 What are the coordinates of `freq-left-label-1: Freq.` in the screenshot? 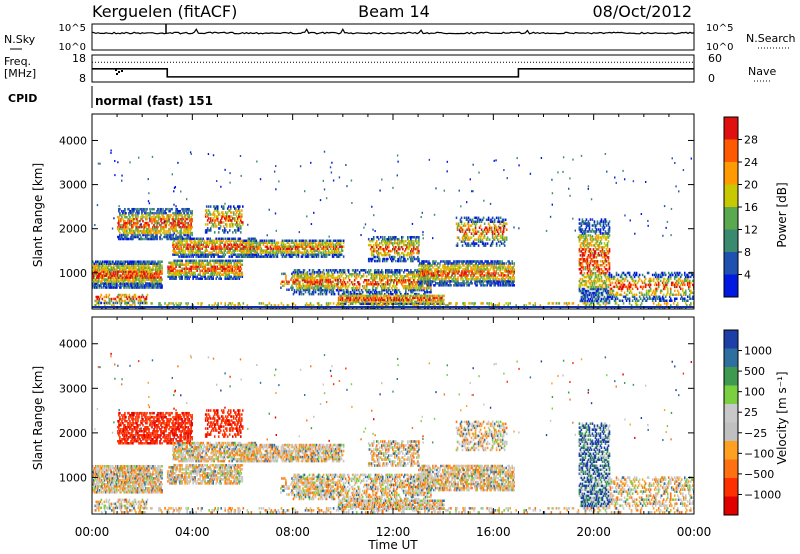 It's located at (17, 61).